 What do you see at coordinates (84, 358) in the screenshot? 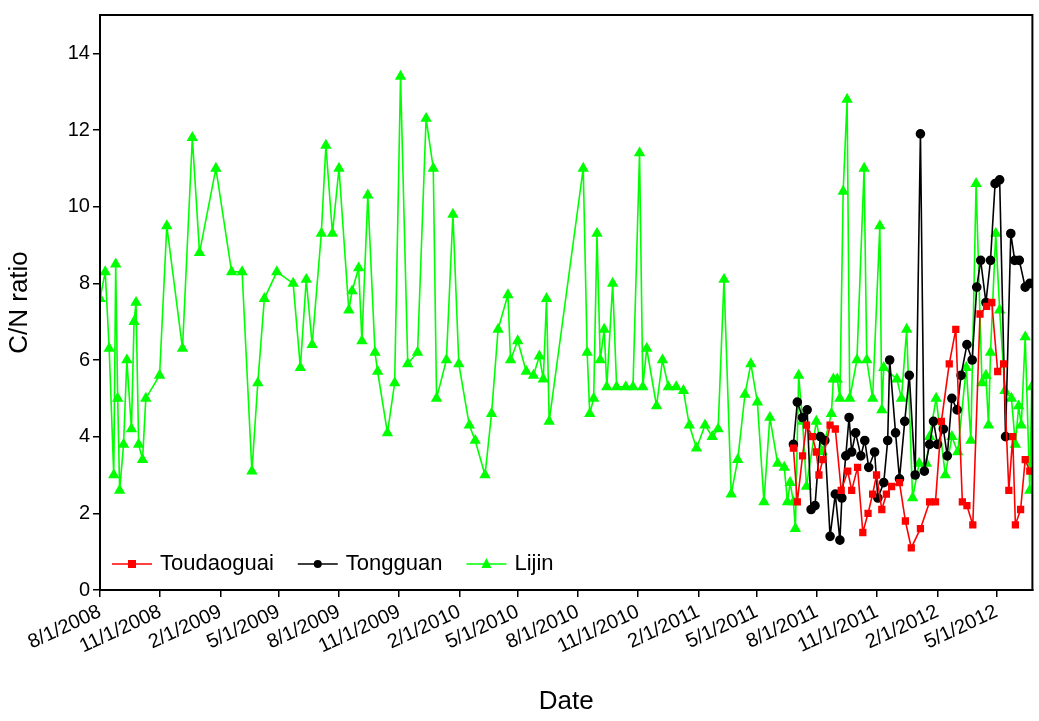
I see `y-tick-label: 6` at bounding box center [84, 358].